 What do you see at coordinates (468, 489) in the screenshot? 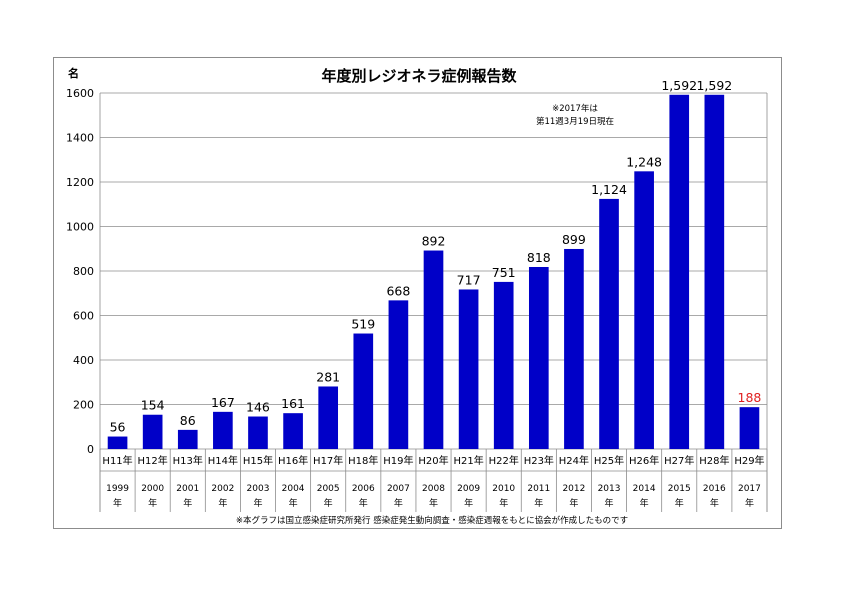
I see `year-label: 2009` at bounding box center [468, 489].